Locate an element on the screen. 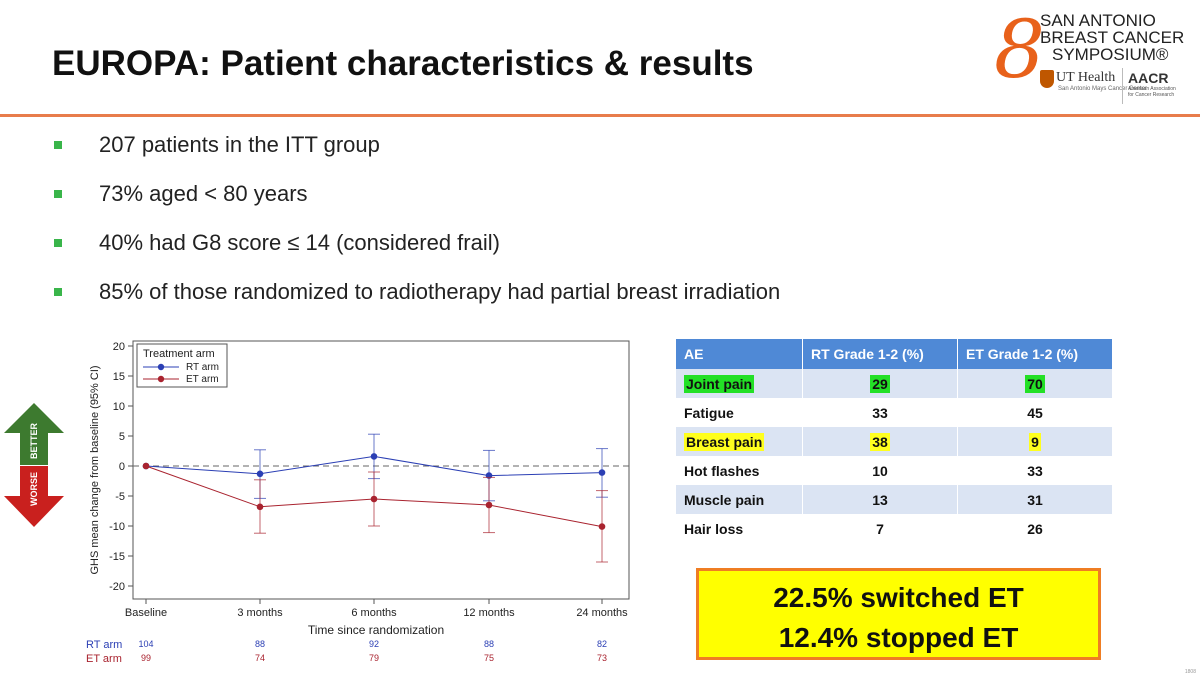 Image resolution: width=1200 pixels, height=683 pixels. y-tick-label: 15 is located at coordinates (119, 377).